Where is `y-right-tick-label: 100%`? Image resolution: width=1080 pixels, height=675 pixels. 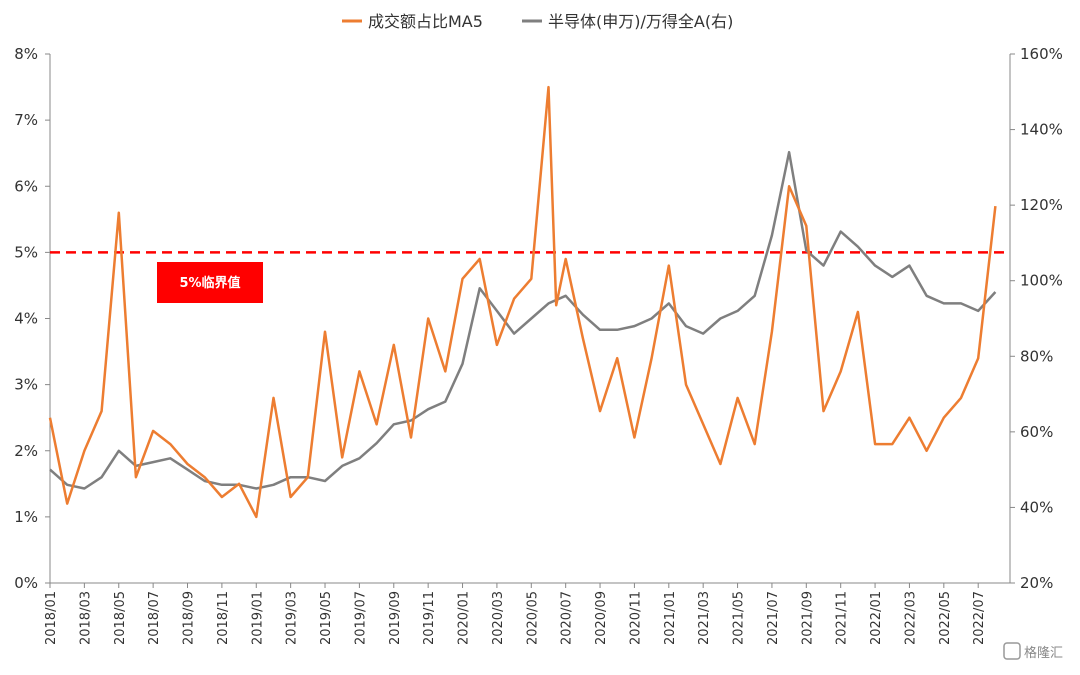
y-right-tick-label: 100% is located at coordinates (1041, 281).